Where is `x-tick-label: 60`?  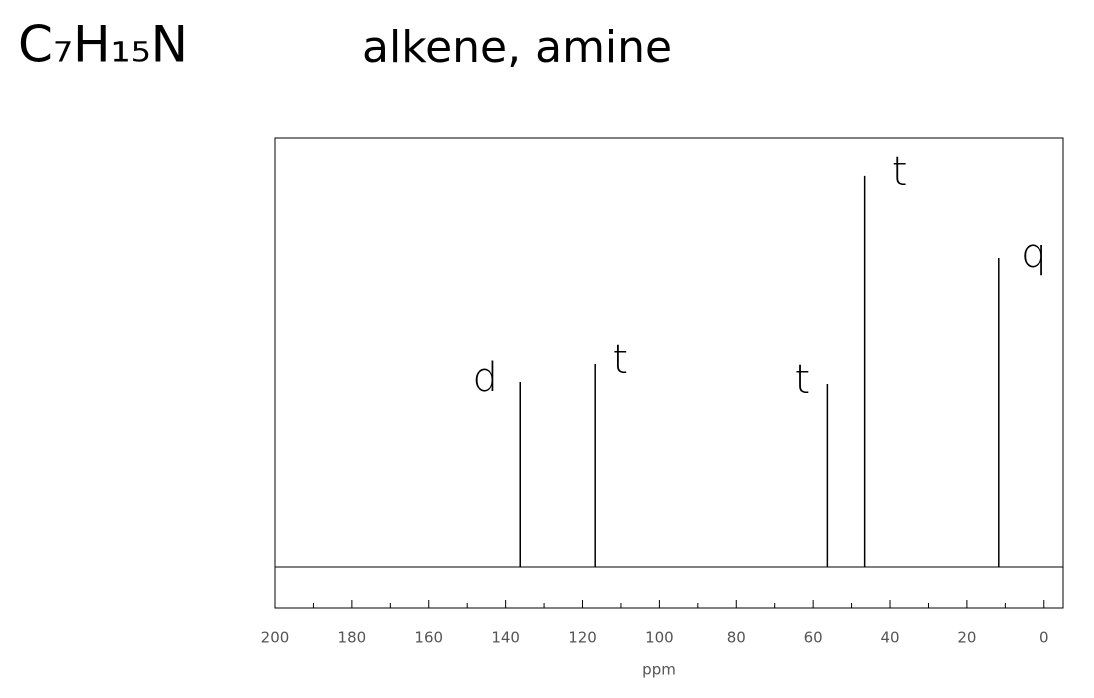 x-tick-label: 60 is located at coordinates (813, 638).